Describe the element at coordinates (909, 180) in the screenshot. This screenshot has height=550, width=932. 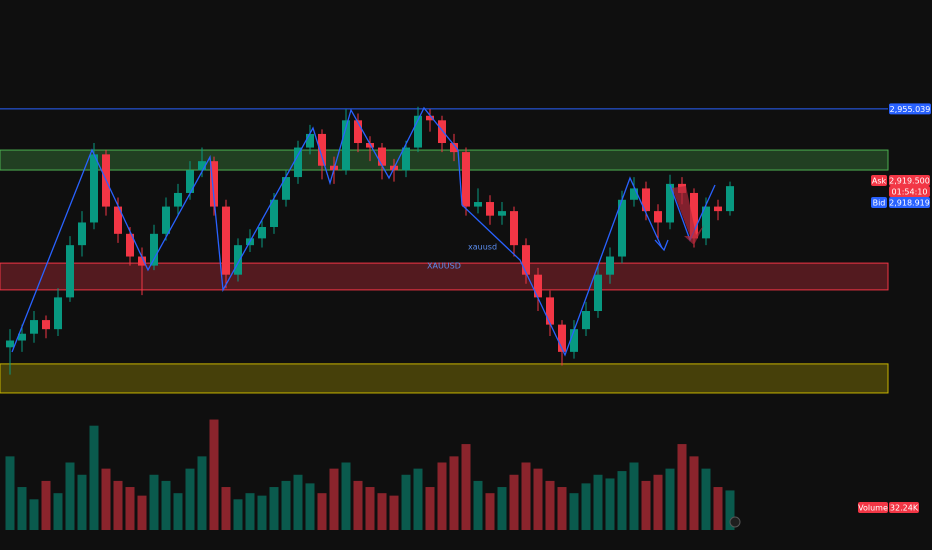
I see `ask-label-bg` at that location.